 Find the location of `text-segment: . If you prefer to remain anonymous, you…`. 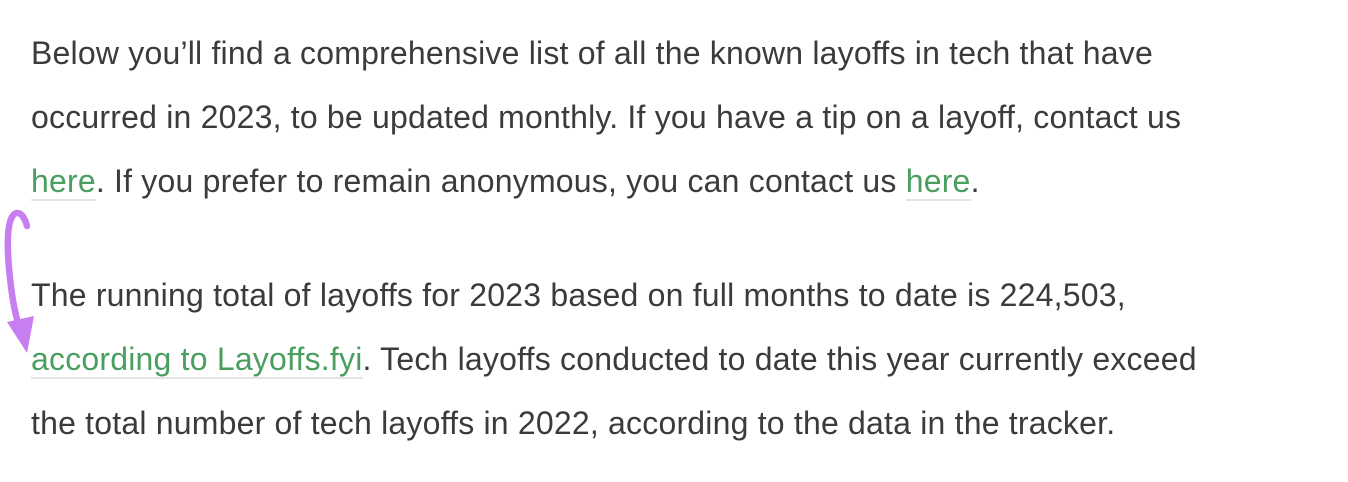

text-segment: . If you prefer to remain anonymous, you… is located at coordinates (500, 181).